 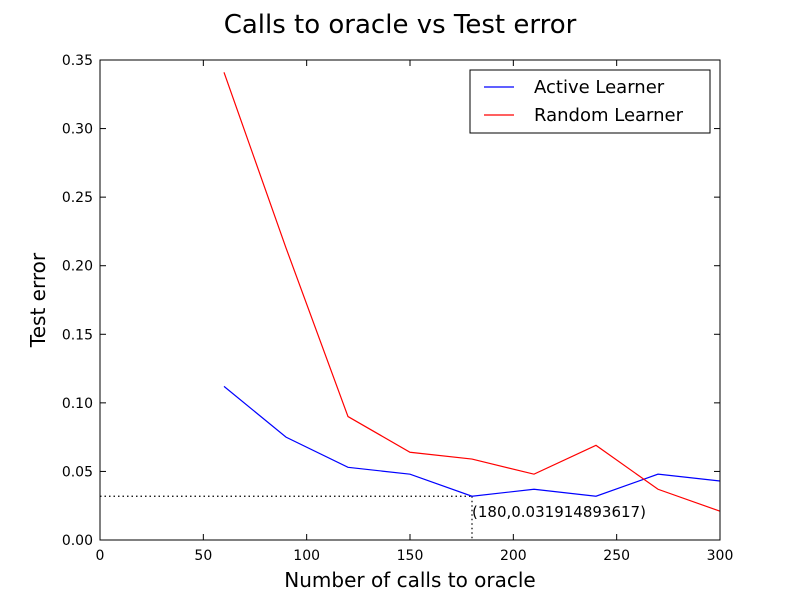 I want to click on x-tick-label: 250, so click(x=616, y=556).